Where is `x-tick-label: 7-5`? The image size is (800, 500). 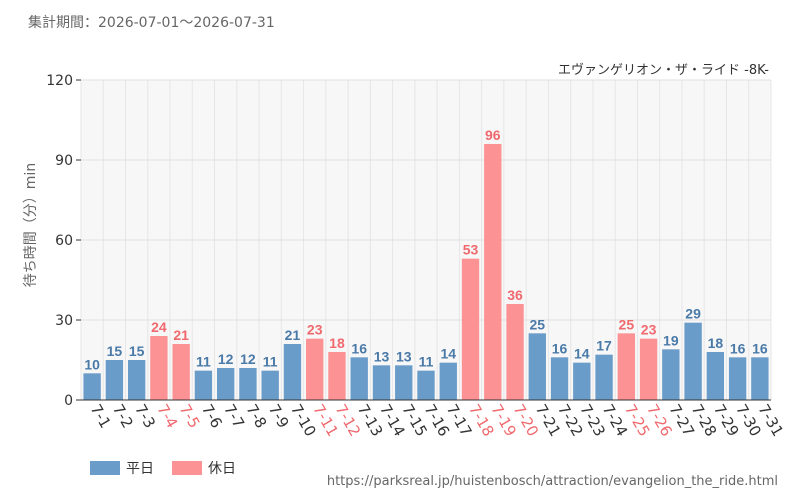 x-tick-label: 7-5 is located at coordinates (190, 416).